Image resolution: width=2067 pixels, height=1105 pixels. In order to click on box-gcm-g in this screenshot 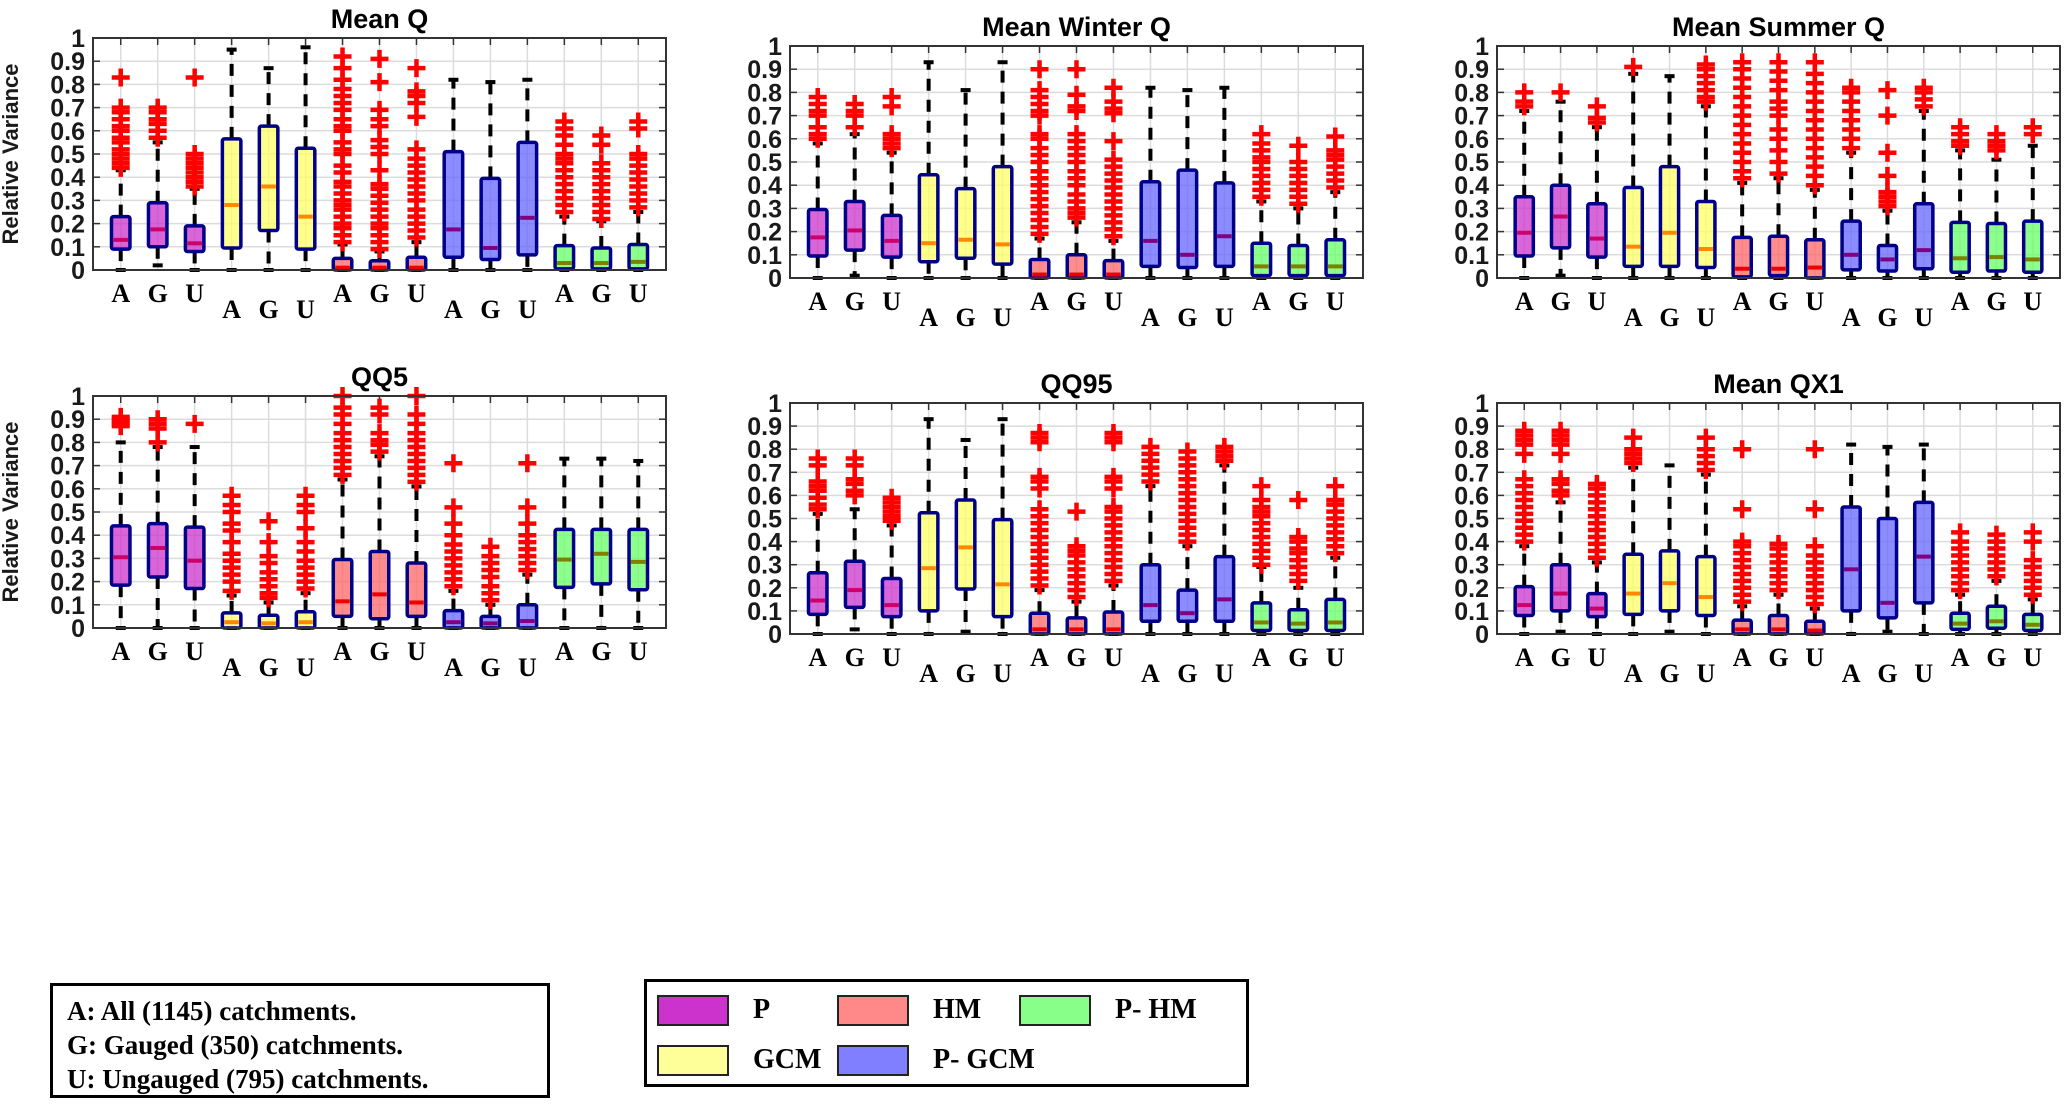, I will do `click(268, 169)`.